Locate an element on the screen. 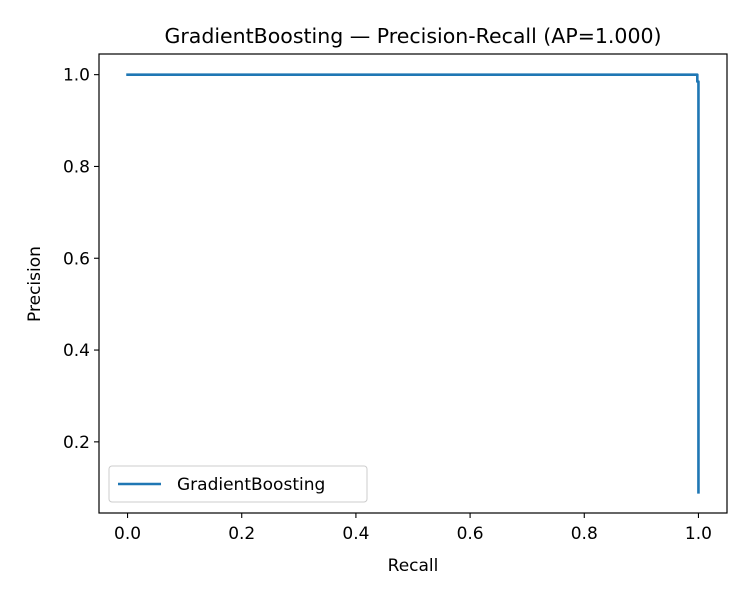 This screenshot has height=600, width=750. y-tick-label: 0.4 is located at coordinates (76, 351).